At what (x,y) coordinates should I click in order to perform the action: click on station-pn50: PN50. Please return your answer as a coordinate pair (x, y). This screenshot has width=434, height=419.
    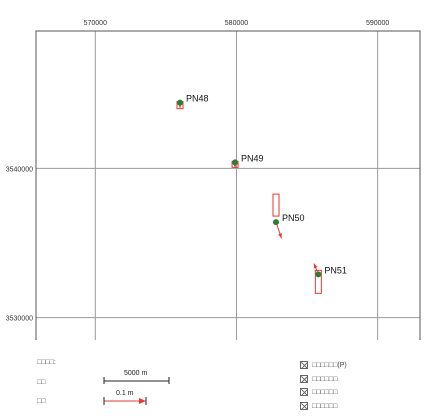
    Looking at the image, I should click on (288, 216).